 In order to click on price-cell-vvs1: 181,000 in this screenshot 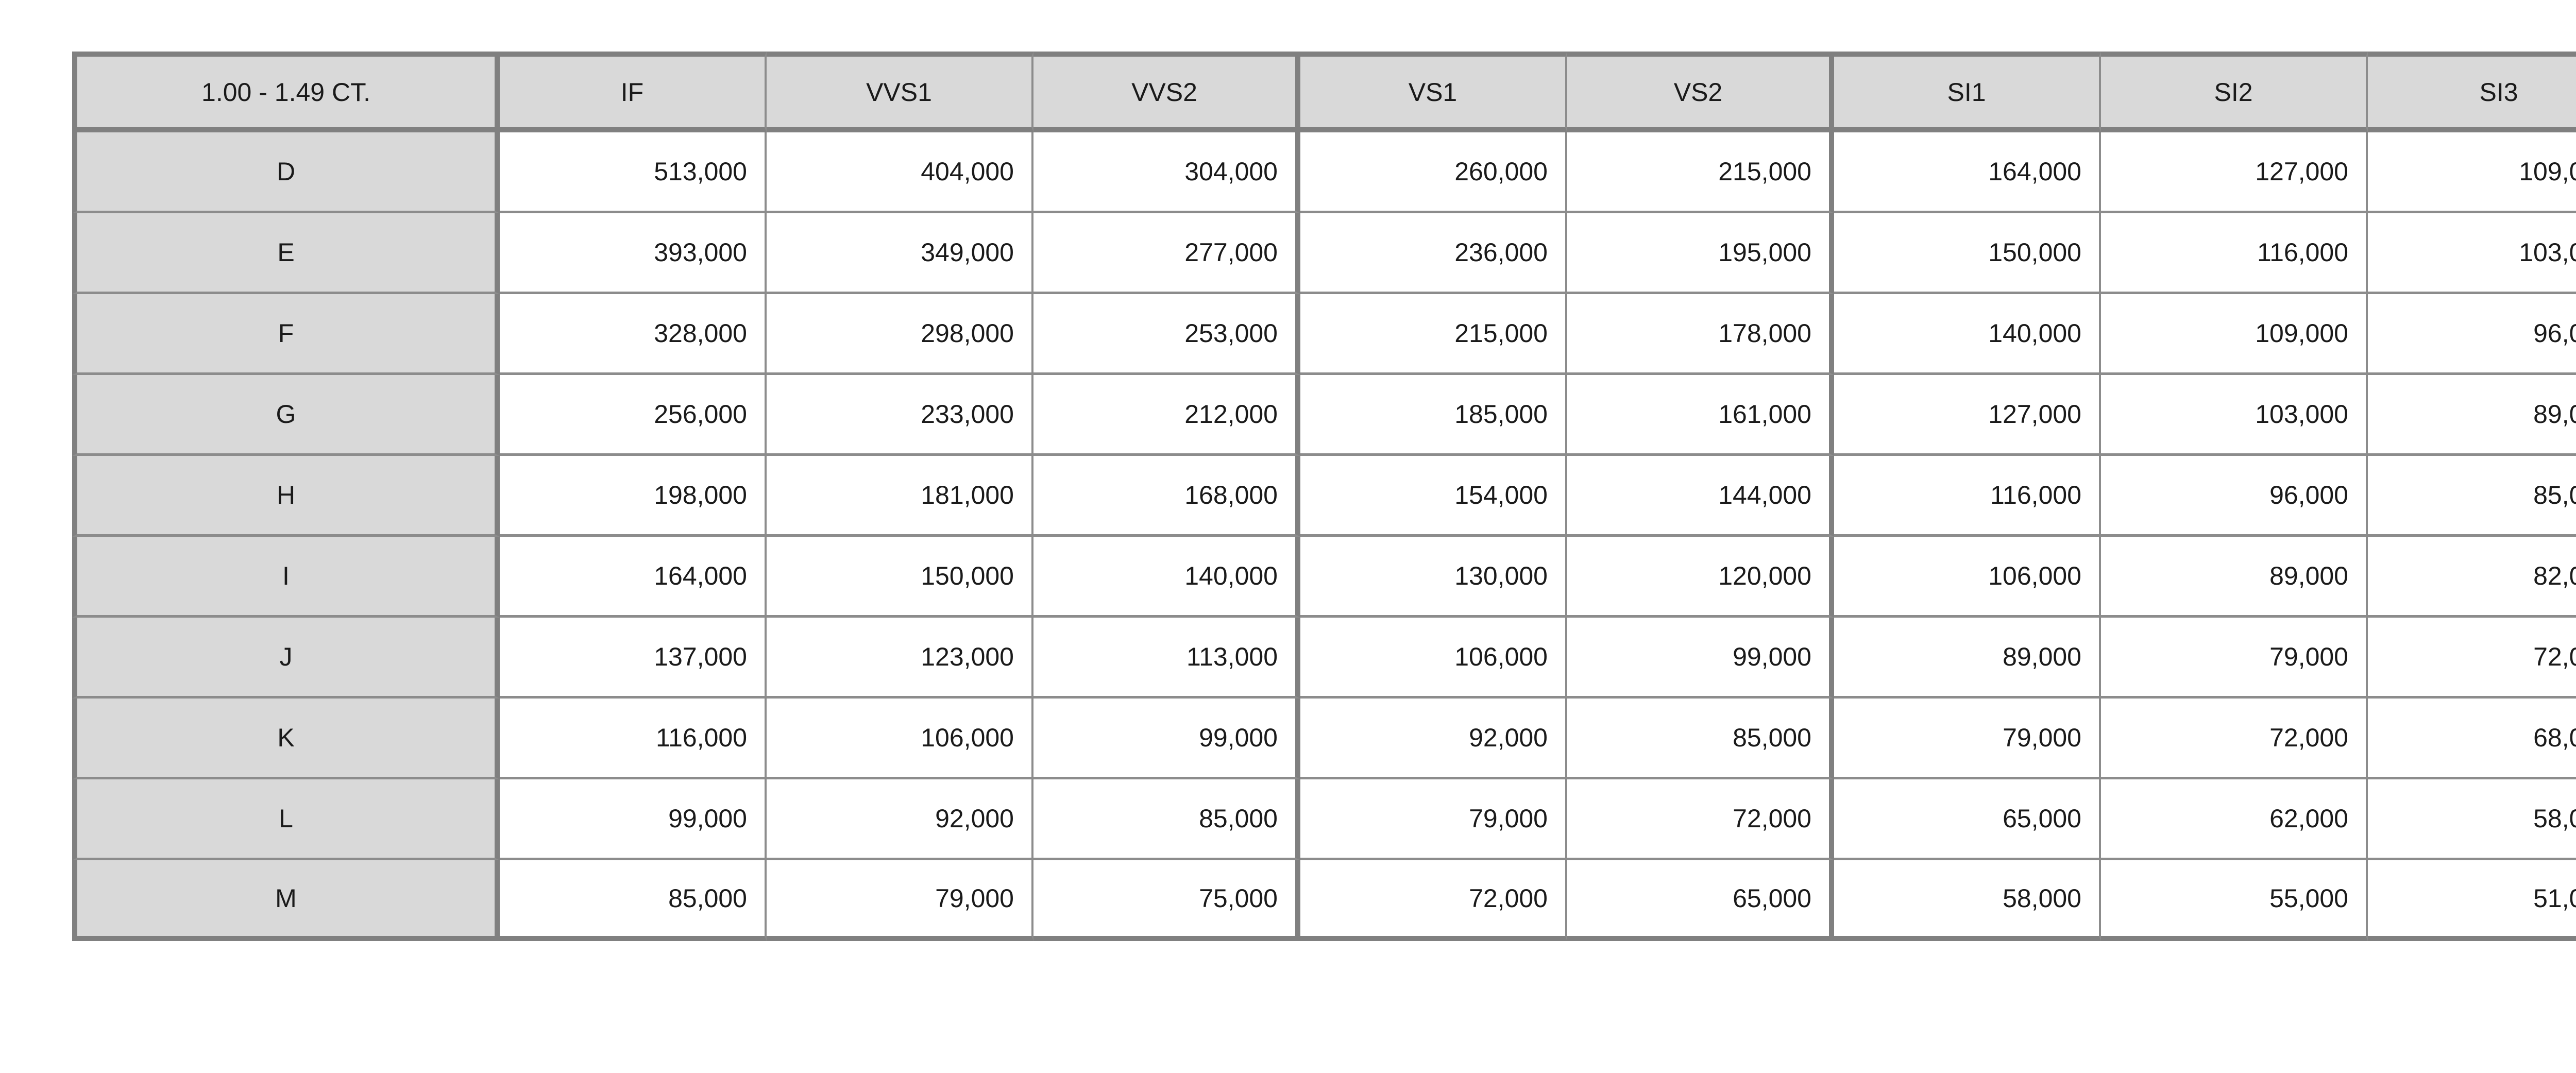, I will do `click(900, 496)`.